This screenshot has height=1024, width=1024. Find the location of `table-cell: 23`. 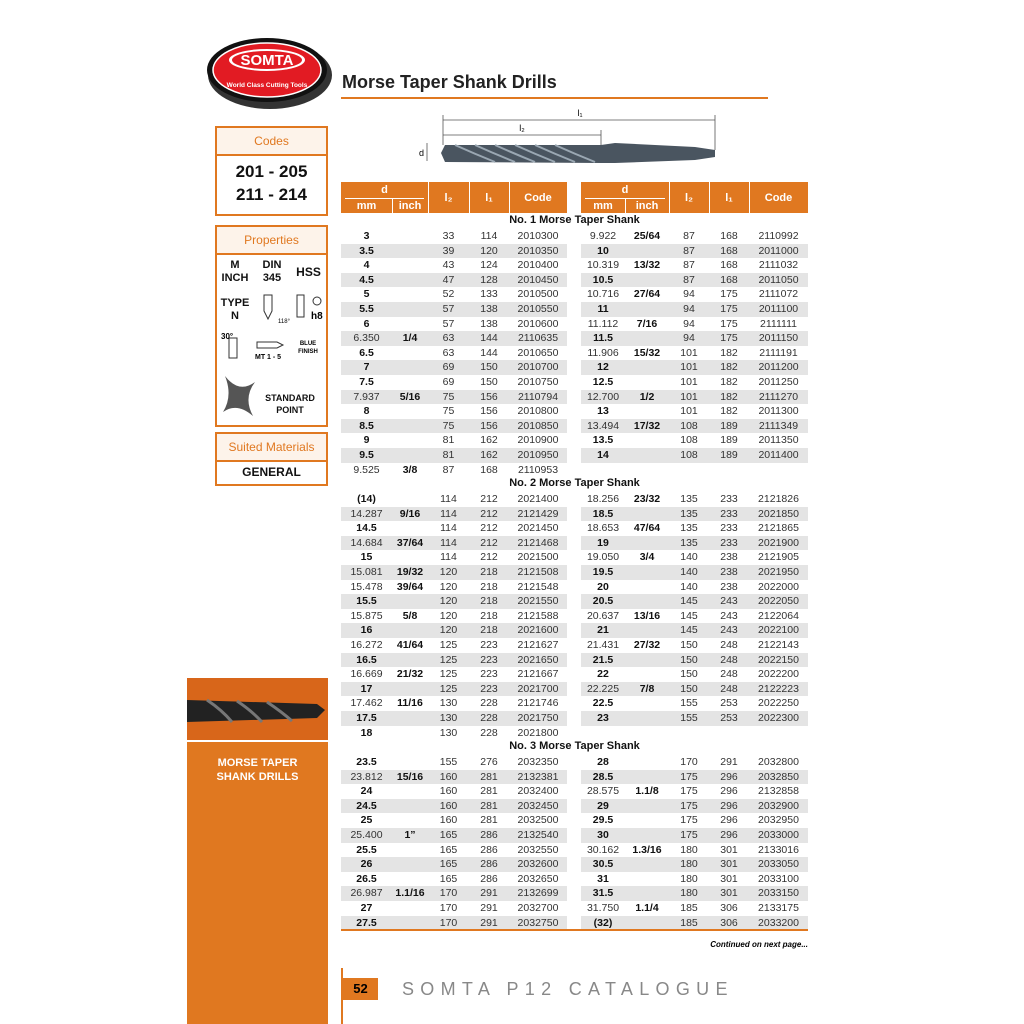

table-cell: 23 is located at coordinates (603, 718).